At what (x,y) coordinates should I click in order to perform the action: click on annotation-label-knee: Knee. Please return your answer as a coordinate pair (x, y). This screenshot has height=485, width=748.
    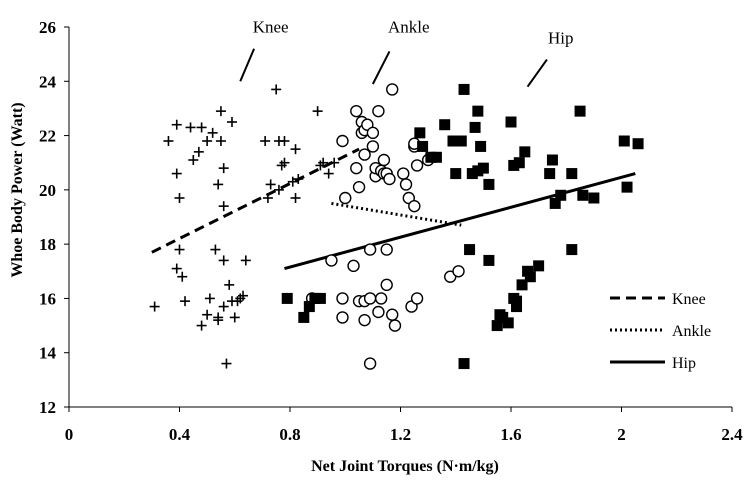
    Looking at the image, I should click on (271, 26).